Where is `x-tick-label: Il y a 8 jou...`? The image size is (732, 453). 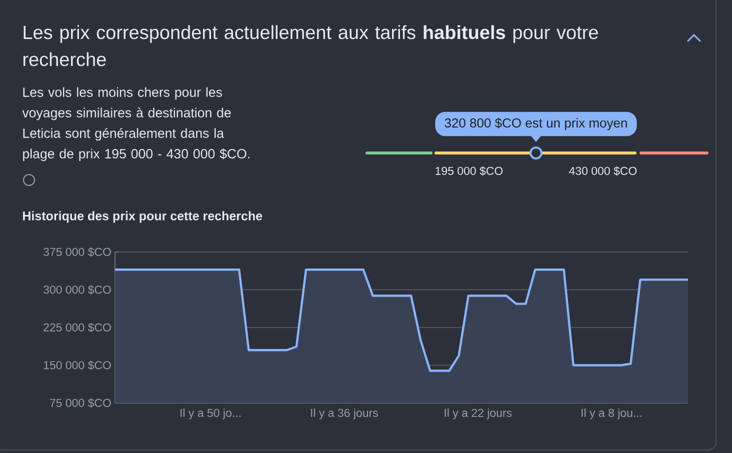
x-tick-label: Il y a 8 jou... is located at coordinates (612, 414).